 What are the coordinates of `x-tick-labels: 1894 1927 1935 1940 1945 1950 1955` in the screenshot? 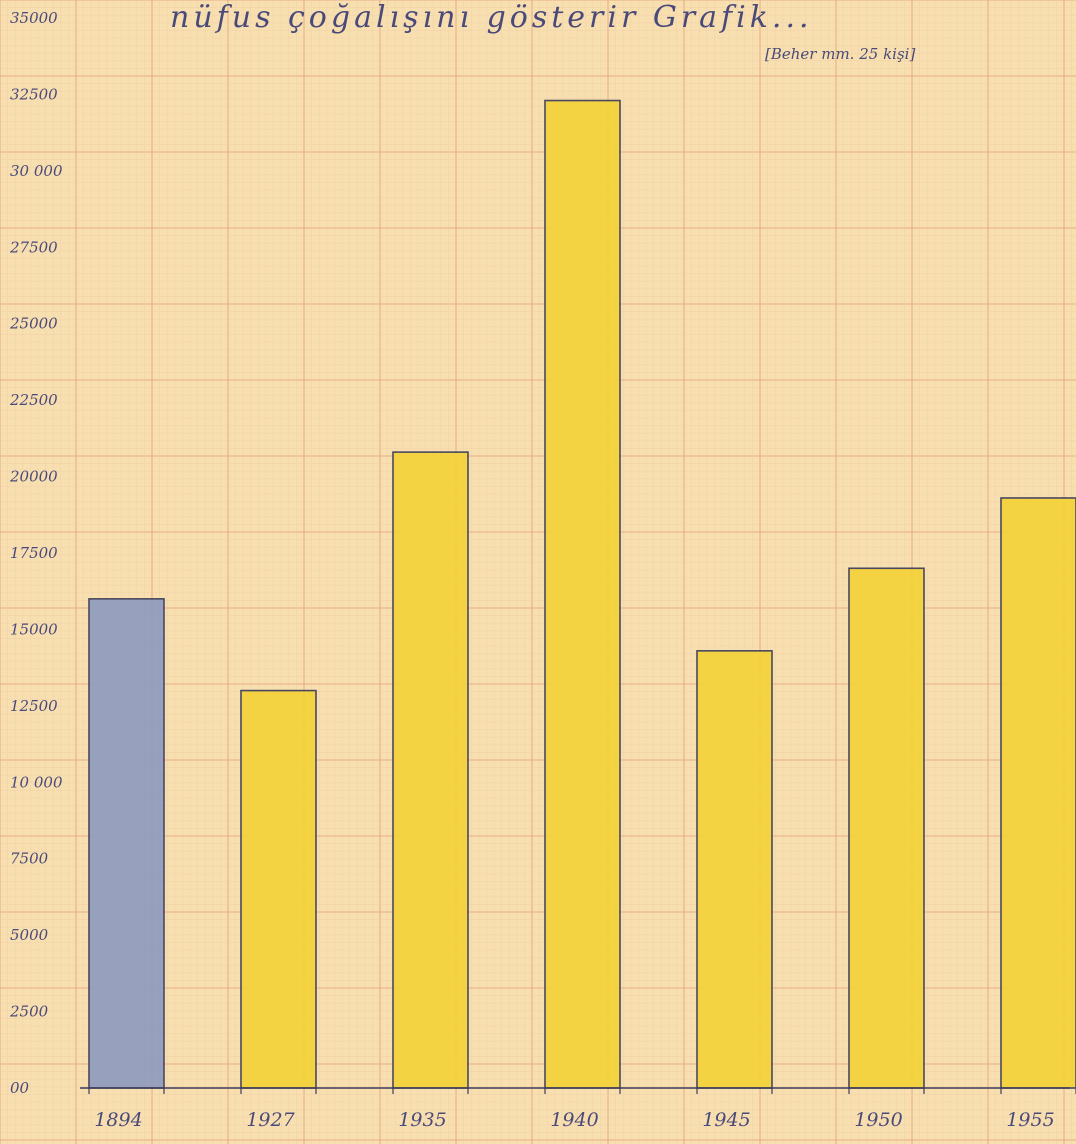 It's located at (574, 1120).